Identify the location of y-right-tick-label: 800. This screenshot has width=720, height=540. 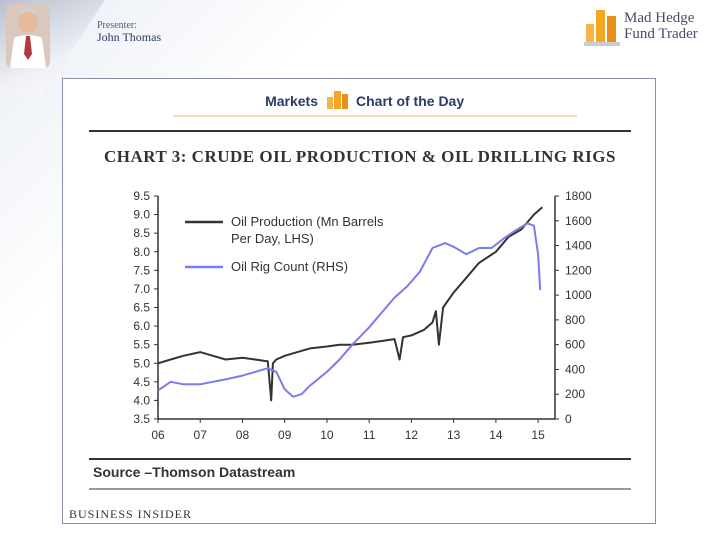
(575, 320).